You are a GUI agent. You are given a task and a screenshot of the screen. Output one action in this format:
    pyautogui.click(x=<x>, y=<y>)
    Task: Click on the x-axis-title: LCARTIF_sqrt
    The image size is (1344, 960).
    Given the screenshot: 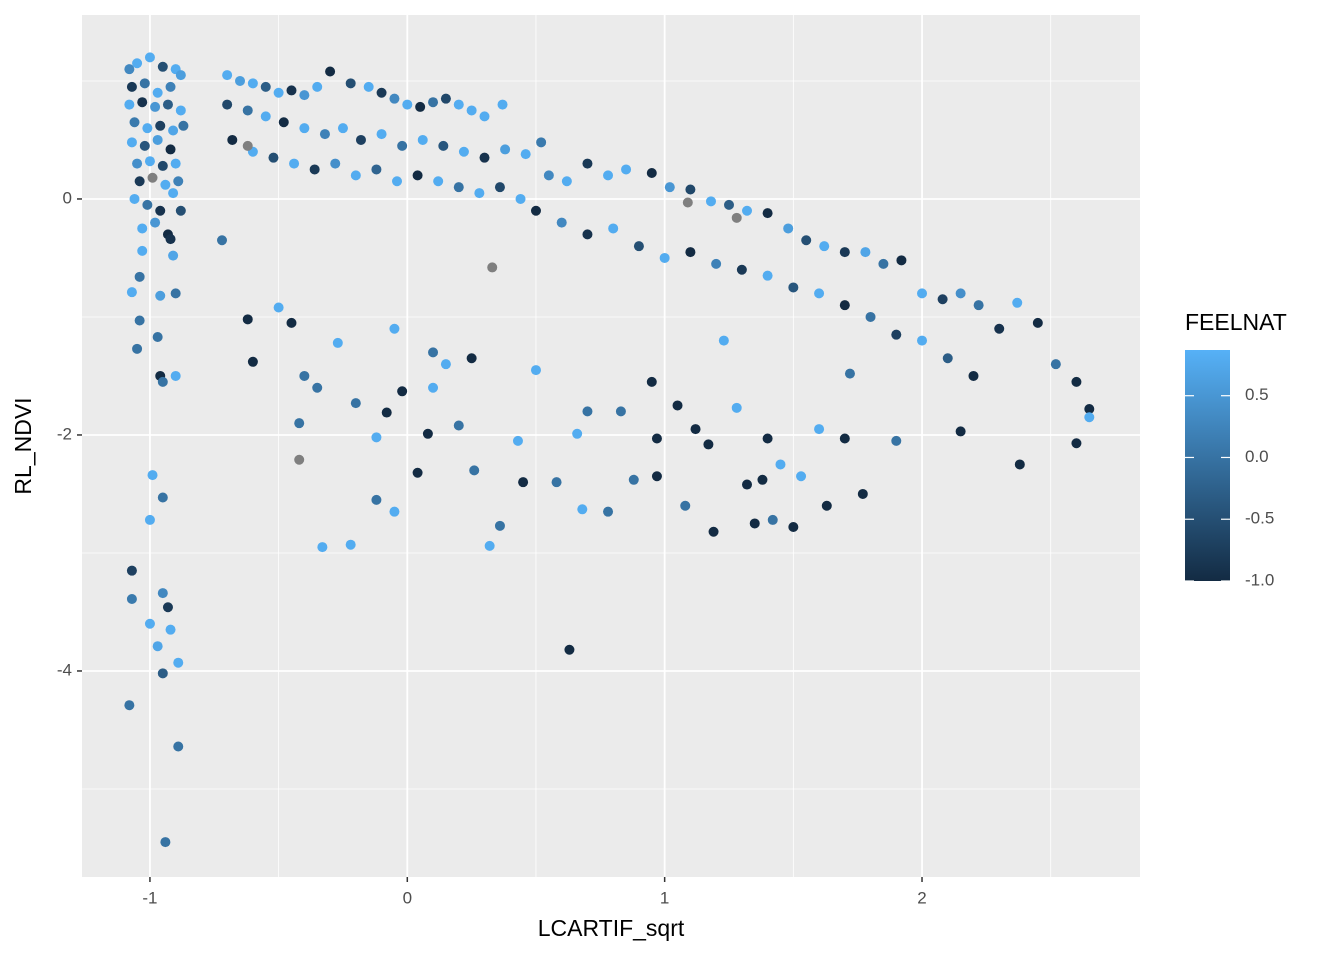 What is the action you would take?
    pyautogui.click(x=611, y=928)
    